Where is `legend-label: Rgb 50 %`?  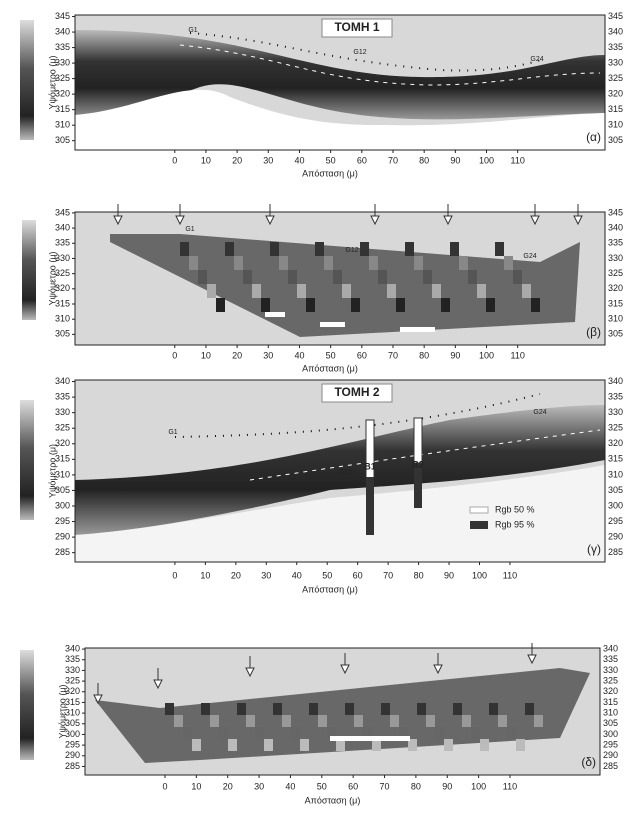 legend-label: Rgb 50 % is located at coordinates (515, 509).